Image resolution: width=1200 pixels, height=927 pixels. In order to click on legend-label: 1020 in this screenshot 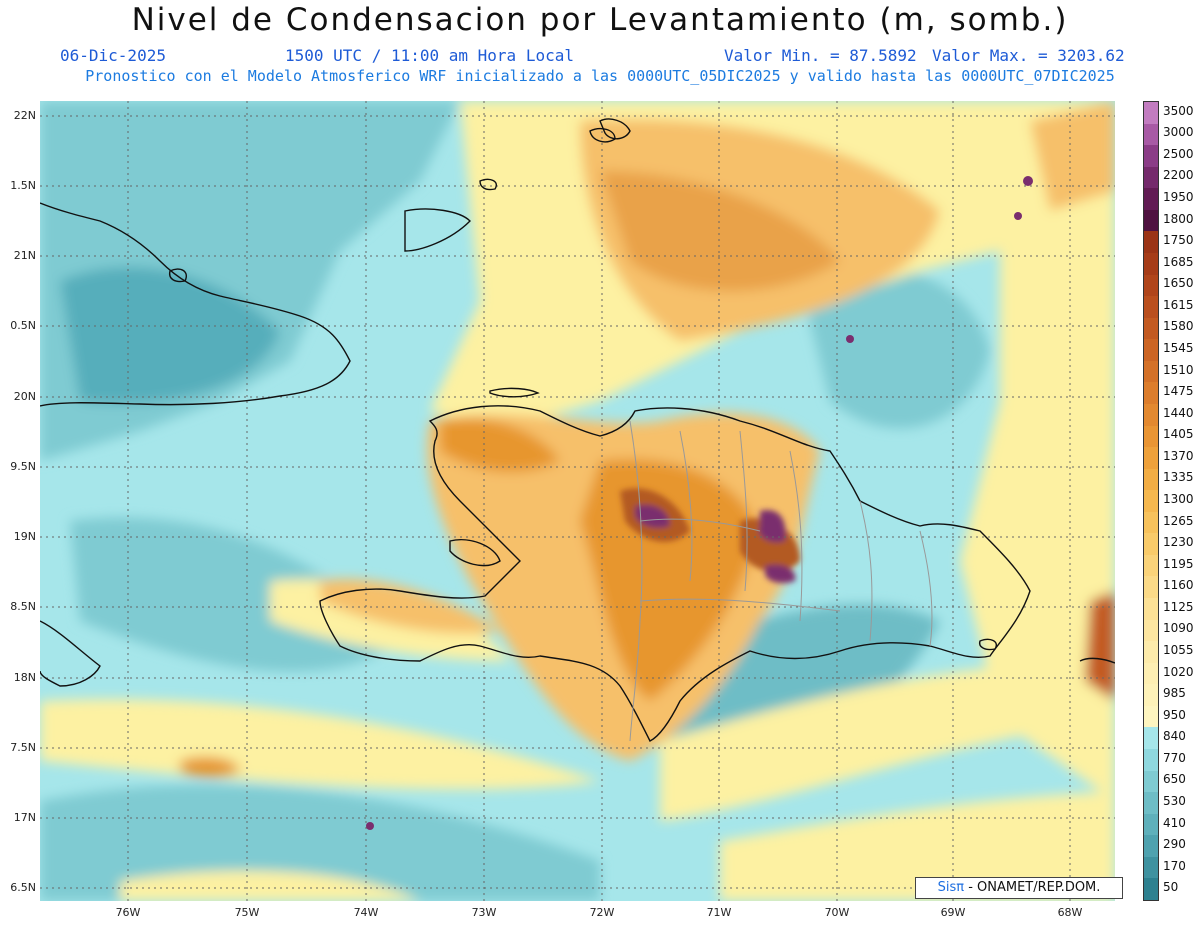, I will do `click(1178, 671)`.